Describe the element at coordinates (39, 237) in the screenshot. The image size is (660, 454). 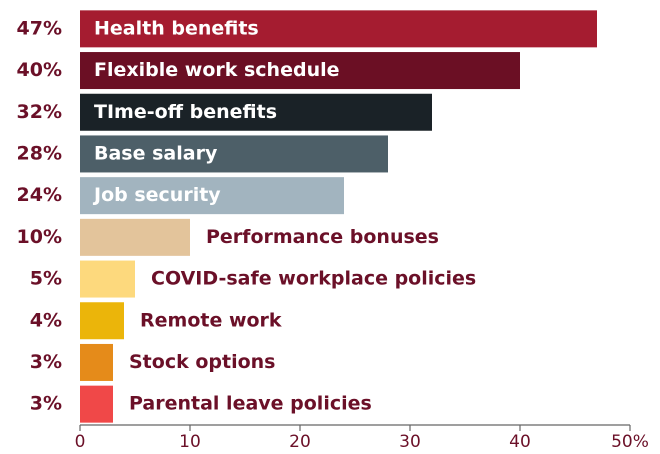
I see `value-label: 10%` at that location.